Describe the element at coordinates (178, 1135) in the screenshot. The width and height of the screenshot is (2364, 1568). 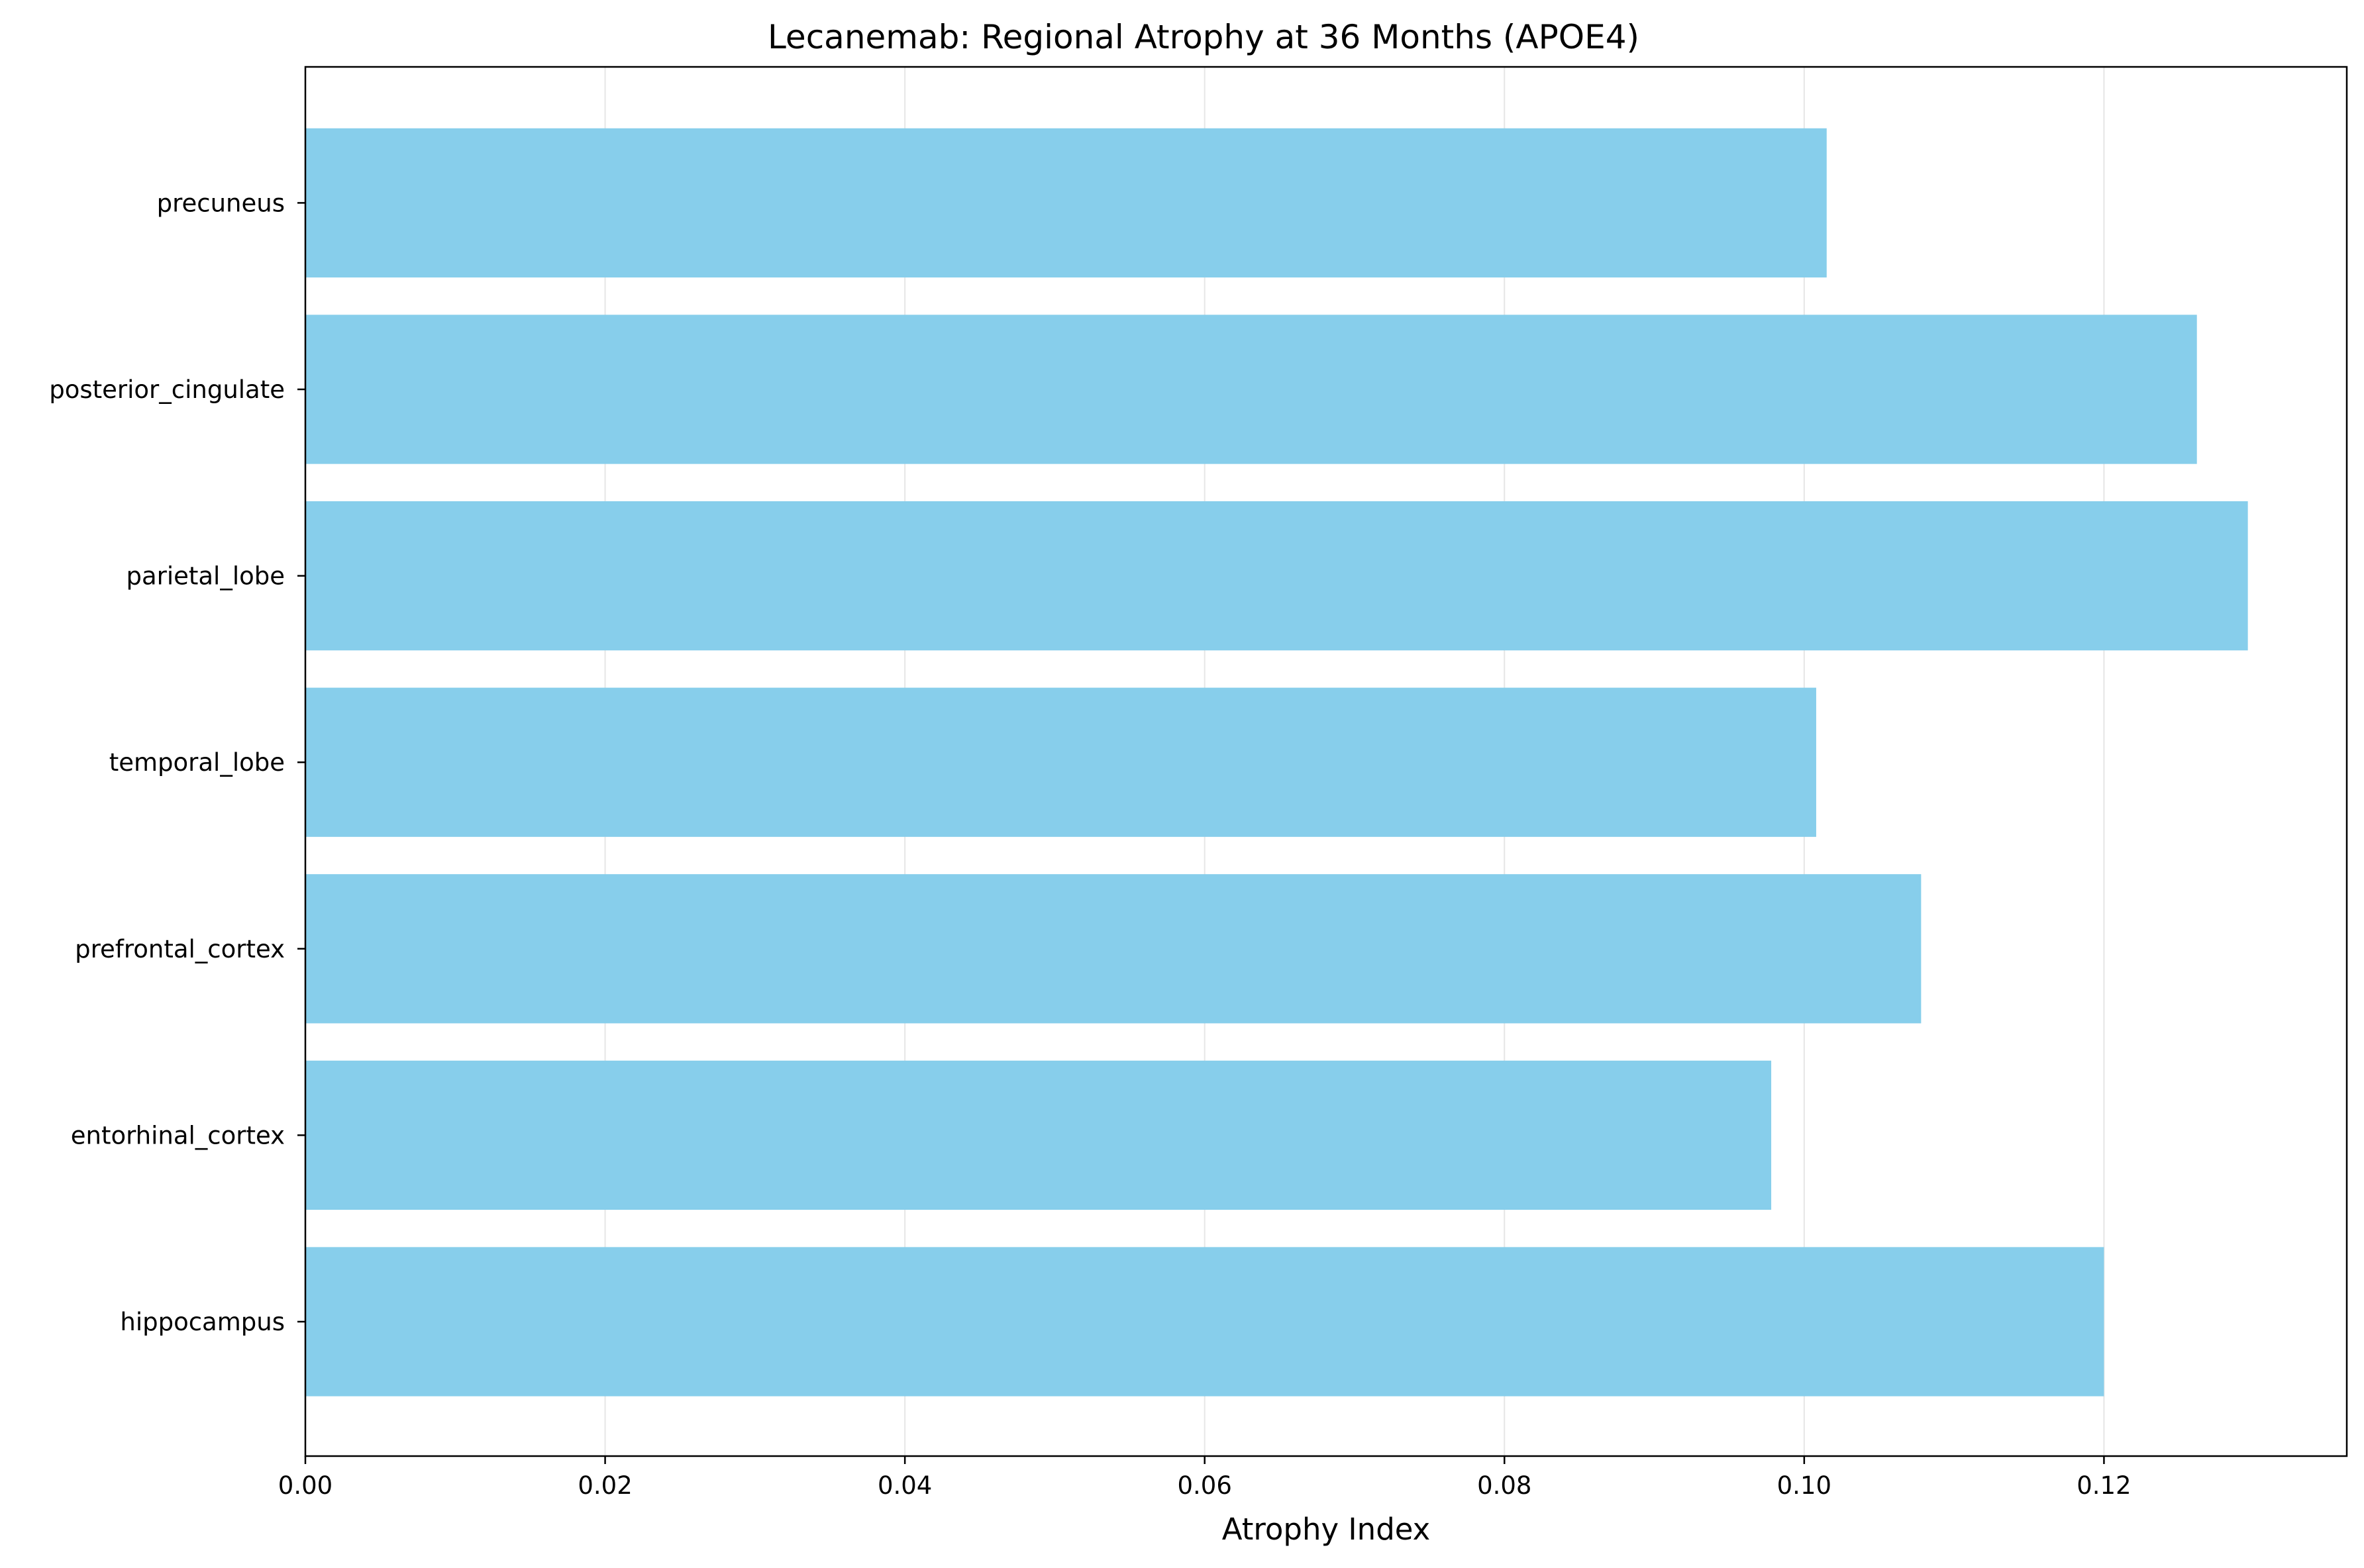
I see `category-label: entorhinal_cortex` at that location.